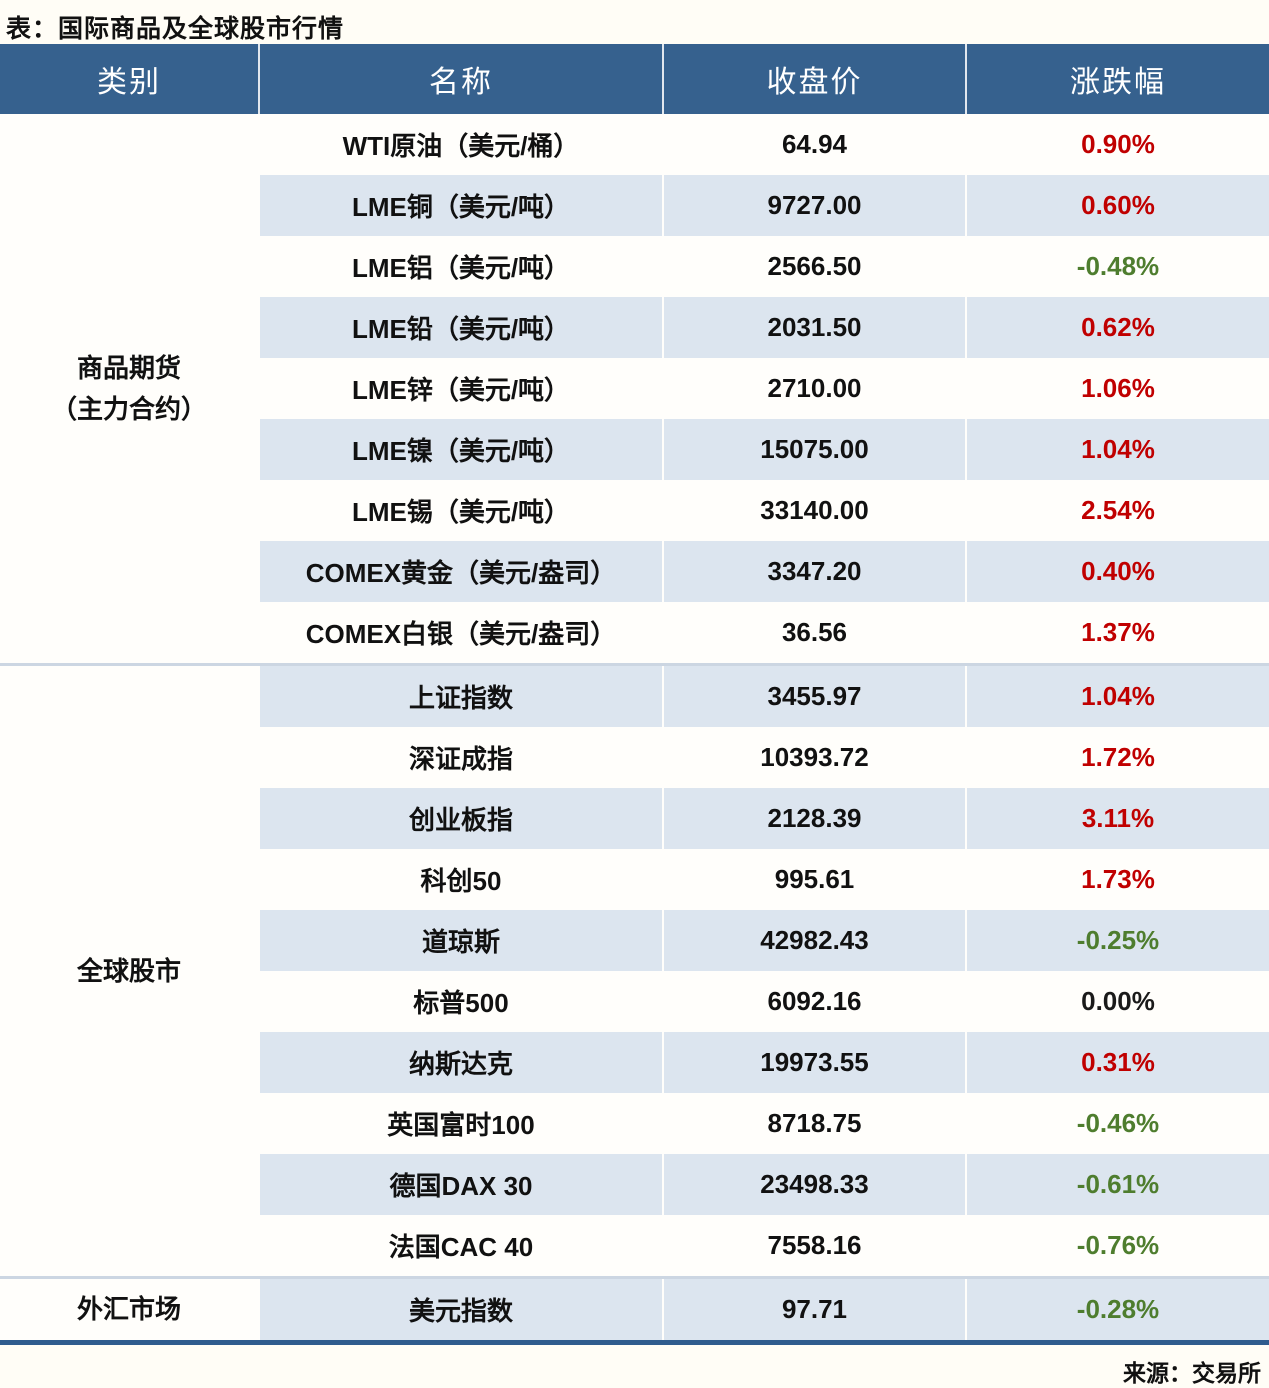  I want to click on table-header-row: 类别 名称 收盘价 涨跌幅, so click(634, 79).